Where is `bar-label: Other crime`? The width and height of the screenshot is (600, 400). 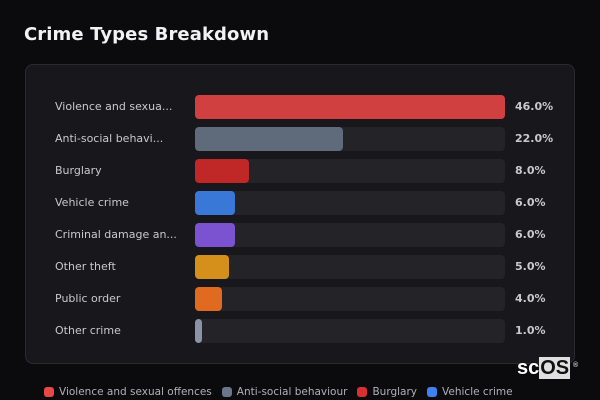 bar-label: Other crime is located at coordinates (88, 330).